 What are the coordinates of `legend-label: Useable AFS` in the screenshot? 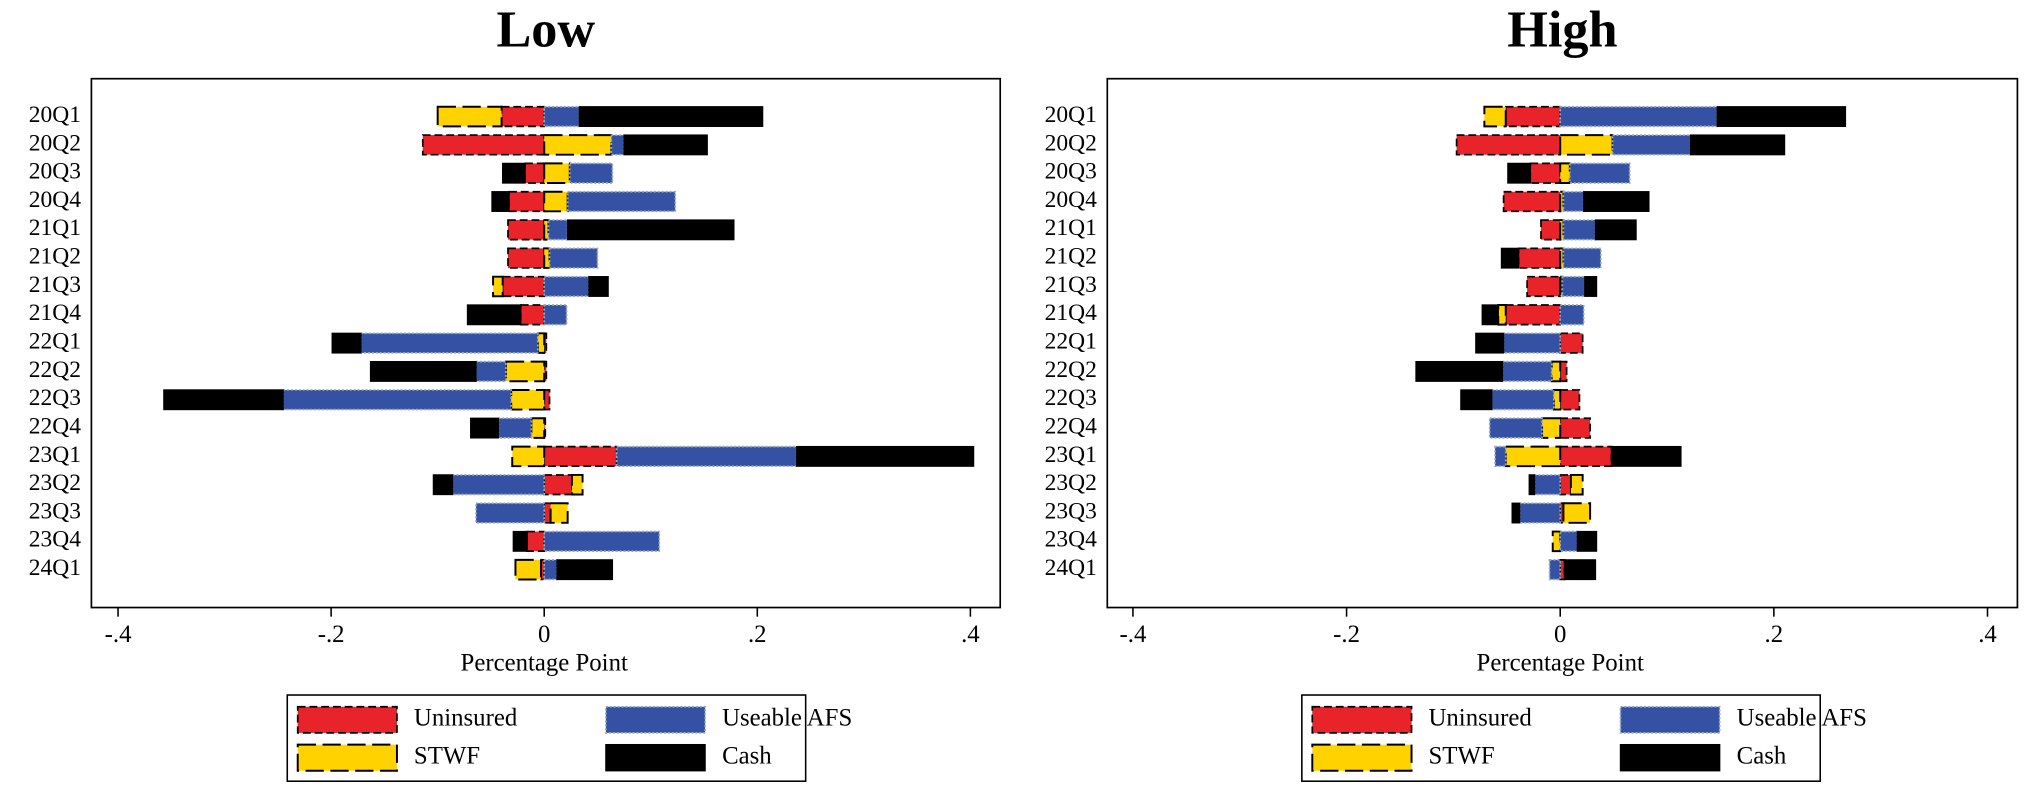 It's located at (787, 718).